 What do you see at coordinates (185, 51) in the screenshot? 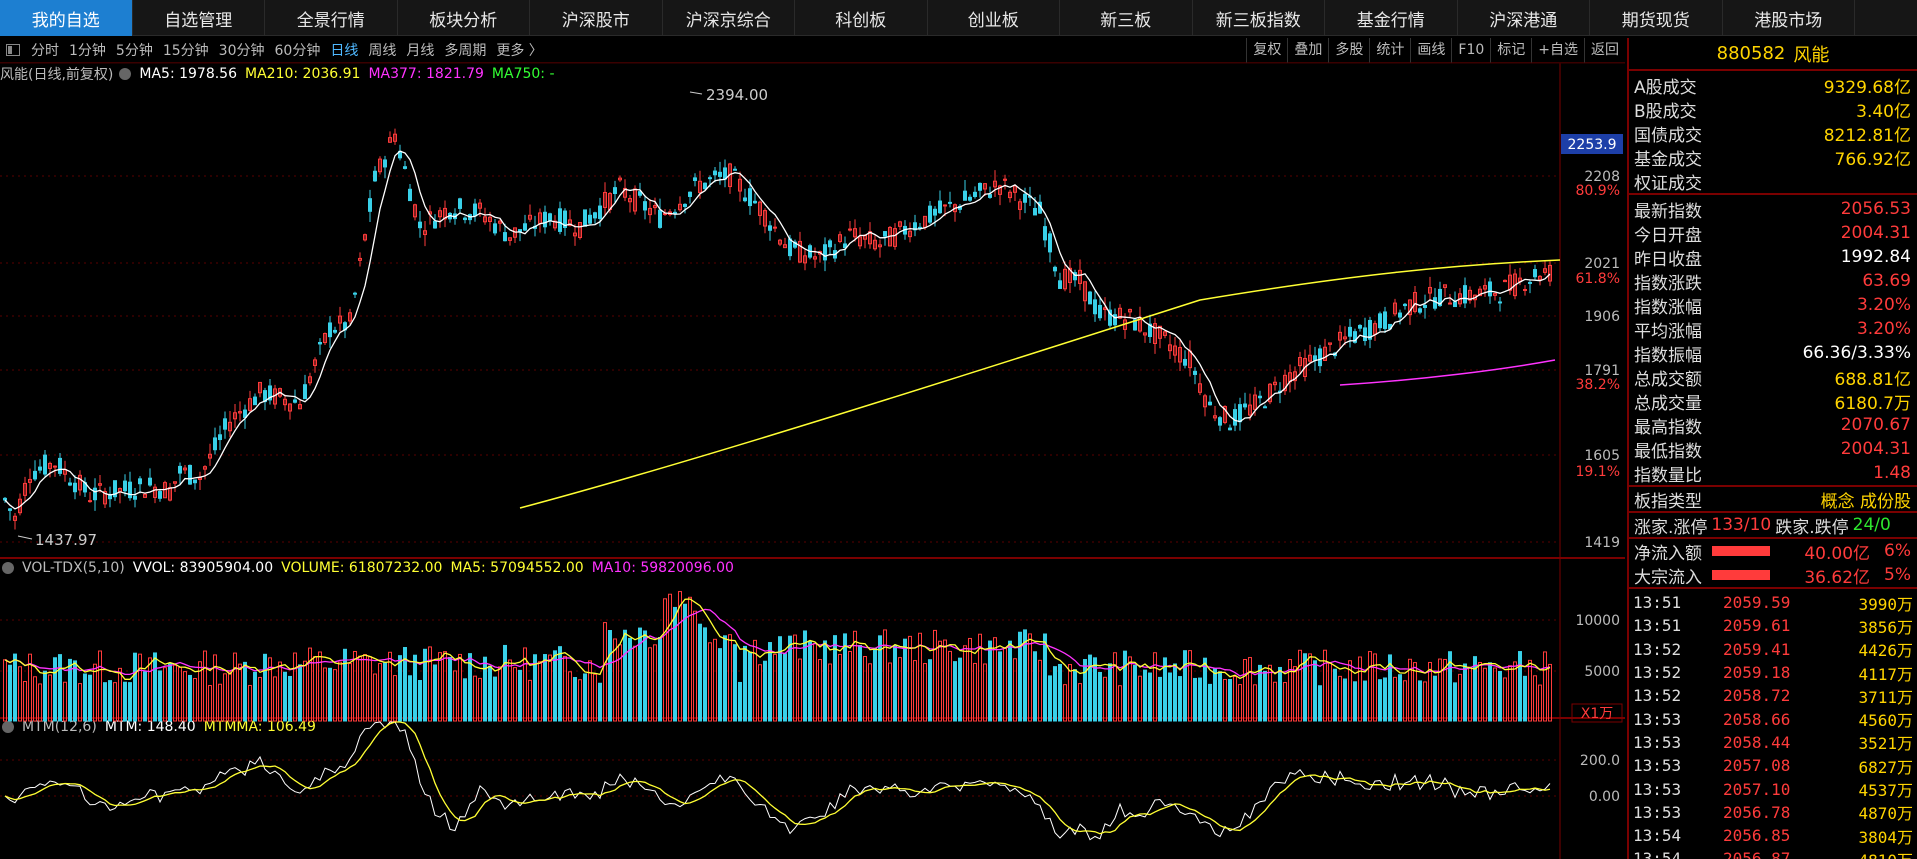
I see `period-tab: 15分钟` at bounding box center [185, 51].